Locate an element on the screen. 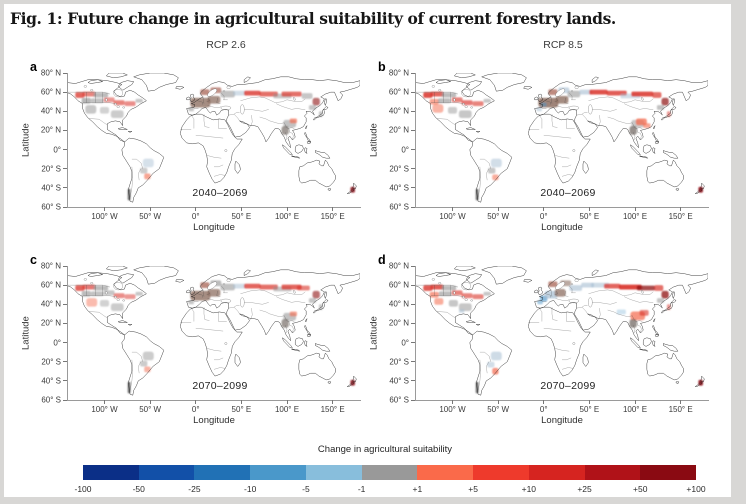 The image size is (746, 504). colorbar-tick-label: +5 is located at coordinates (473, 489).